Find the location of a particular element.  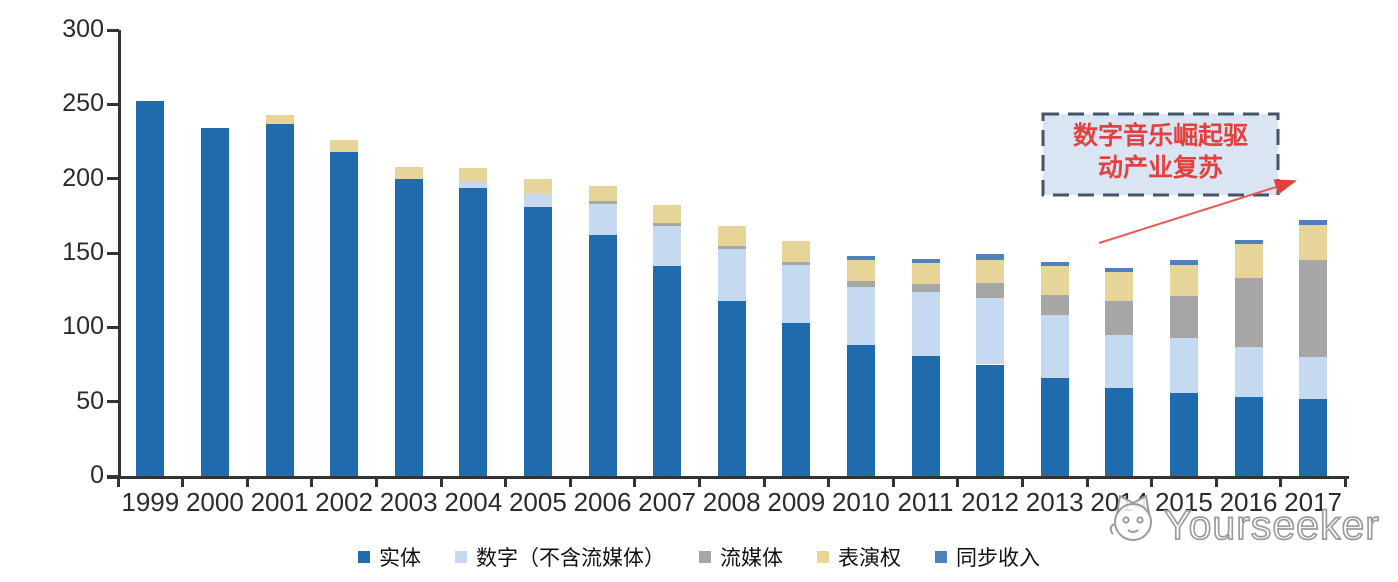

x-axis-label-2015: 2015 is located at coordinates (1183, 502).